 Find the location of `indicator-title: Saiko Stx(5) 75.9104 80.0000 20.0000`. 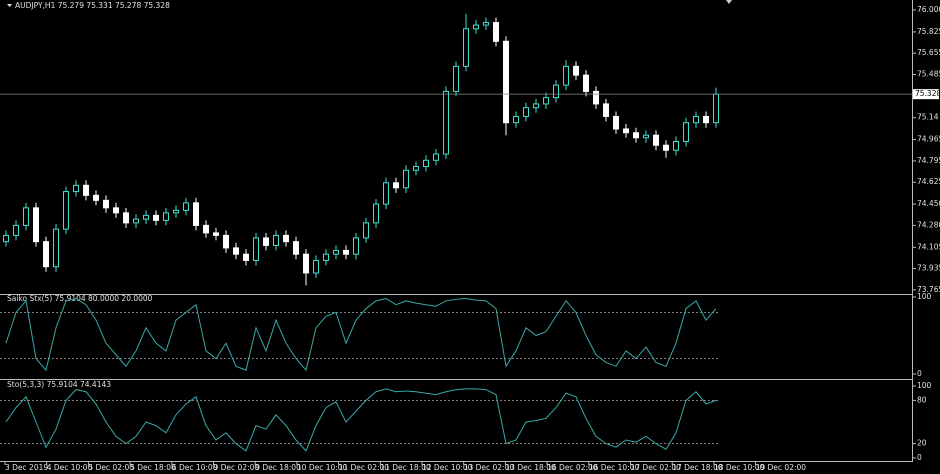

indicator-title: Saiko Stx(5) 75.9104 80.0000 20.0000 is located at coordinates (80, 298).